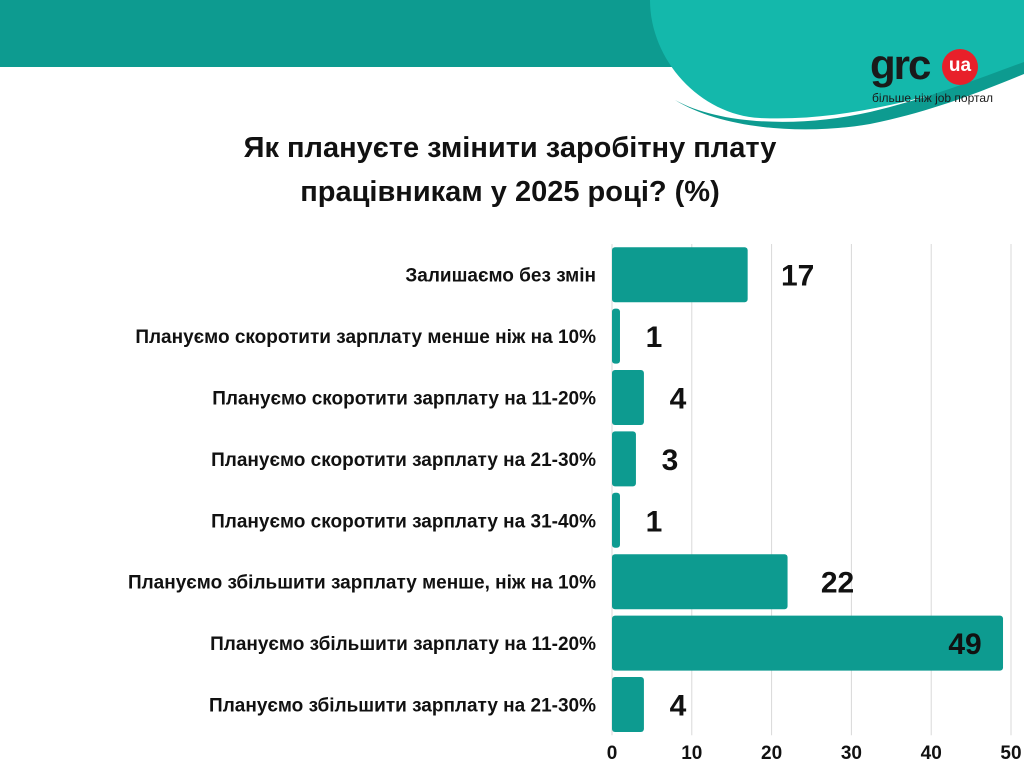 This screenshot has height=768, width=1024. Describe the element at coordinates (960, 67) in the screenshot. I see `logo-badge: ua` at that location.